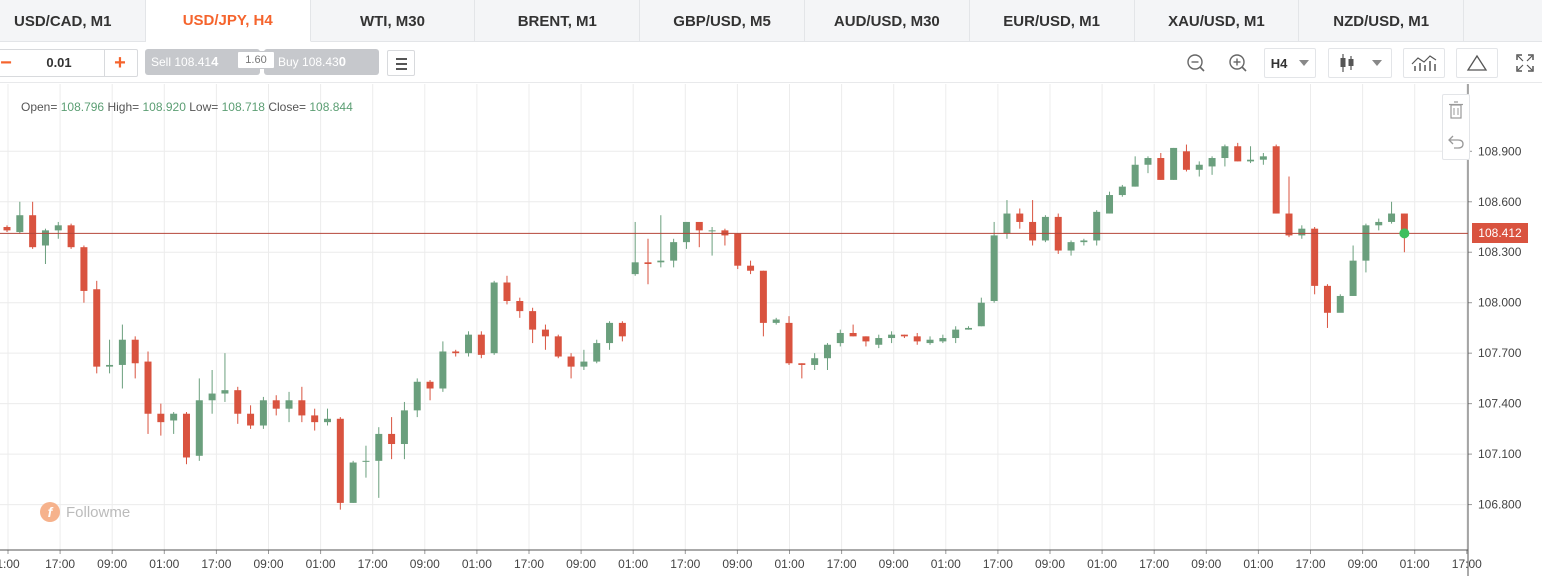 Image resolution: width=1542 pixels, height=576 pixels. I want to click on timeframe-select: H4, so click(1290, 63).